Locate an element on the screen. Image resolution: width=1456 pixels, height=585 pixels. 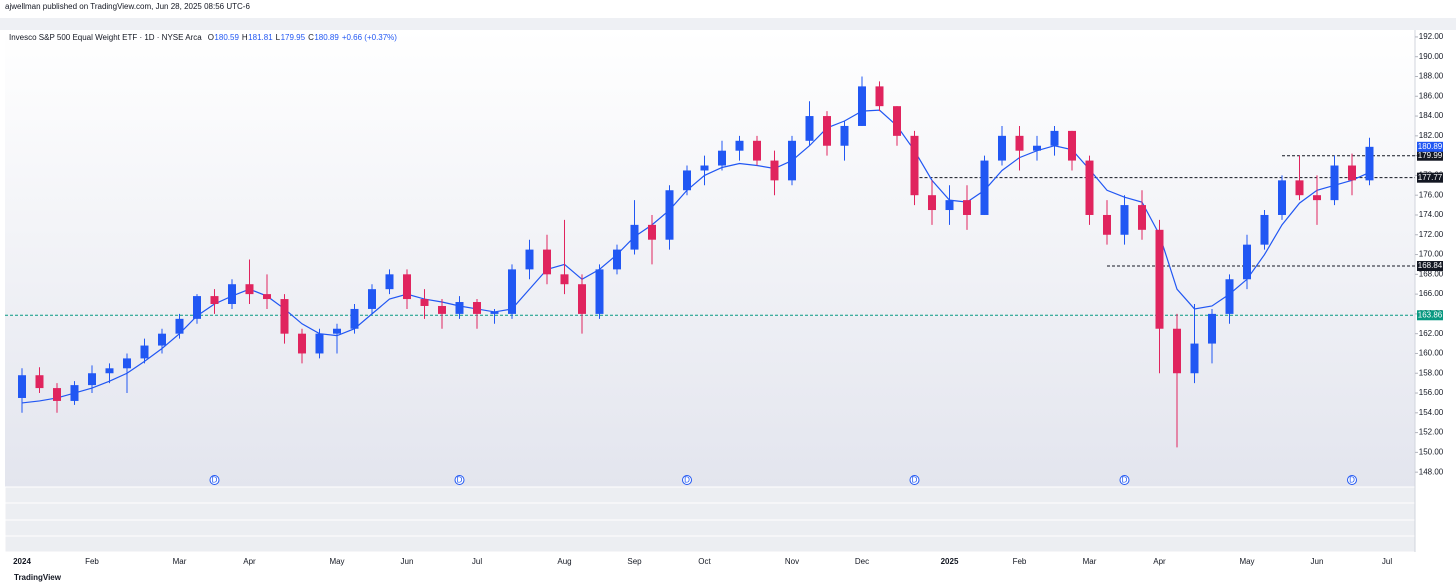
y-tick-label: 170.00 is located at coordinates (1431, 254).